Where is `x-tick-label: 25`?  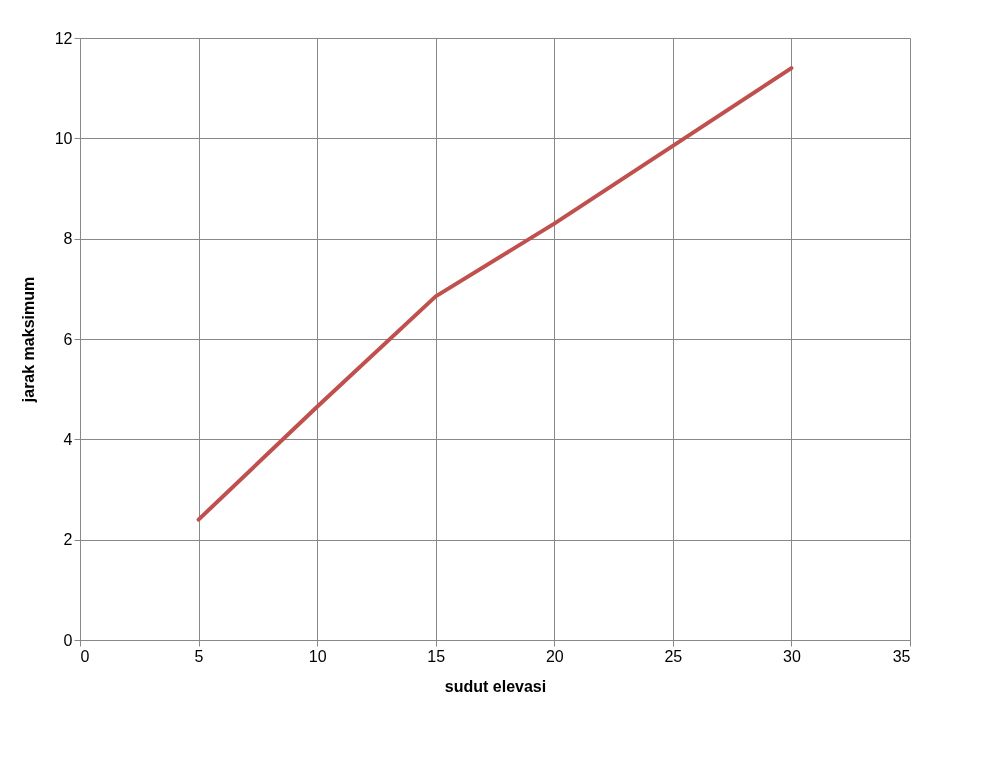
x-tick-label: 25 is located at coordinates (673, 656).